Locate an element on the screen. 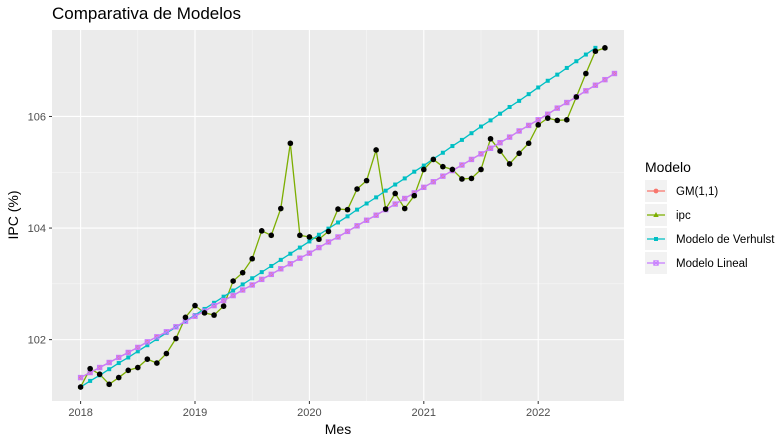 The image size is (783, 445). legend-key-marker is located at coordinates (656, 263).